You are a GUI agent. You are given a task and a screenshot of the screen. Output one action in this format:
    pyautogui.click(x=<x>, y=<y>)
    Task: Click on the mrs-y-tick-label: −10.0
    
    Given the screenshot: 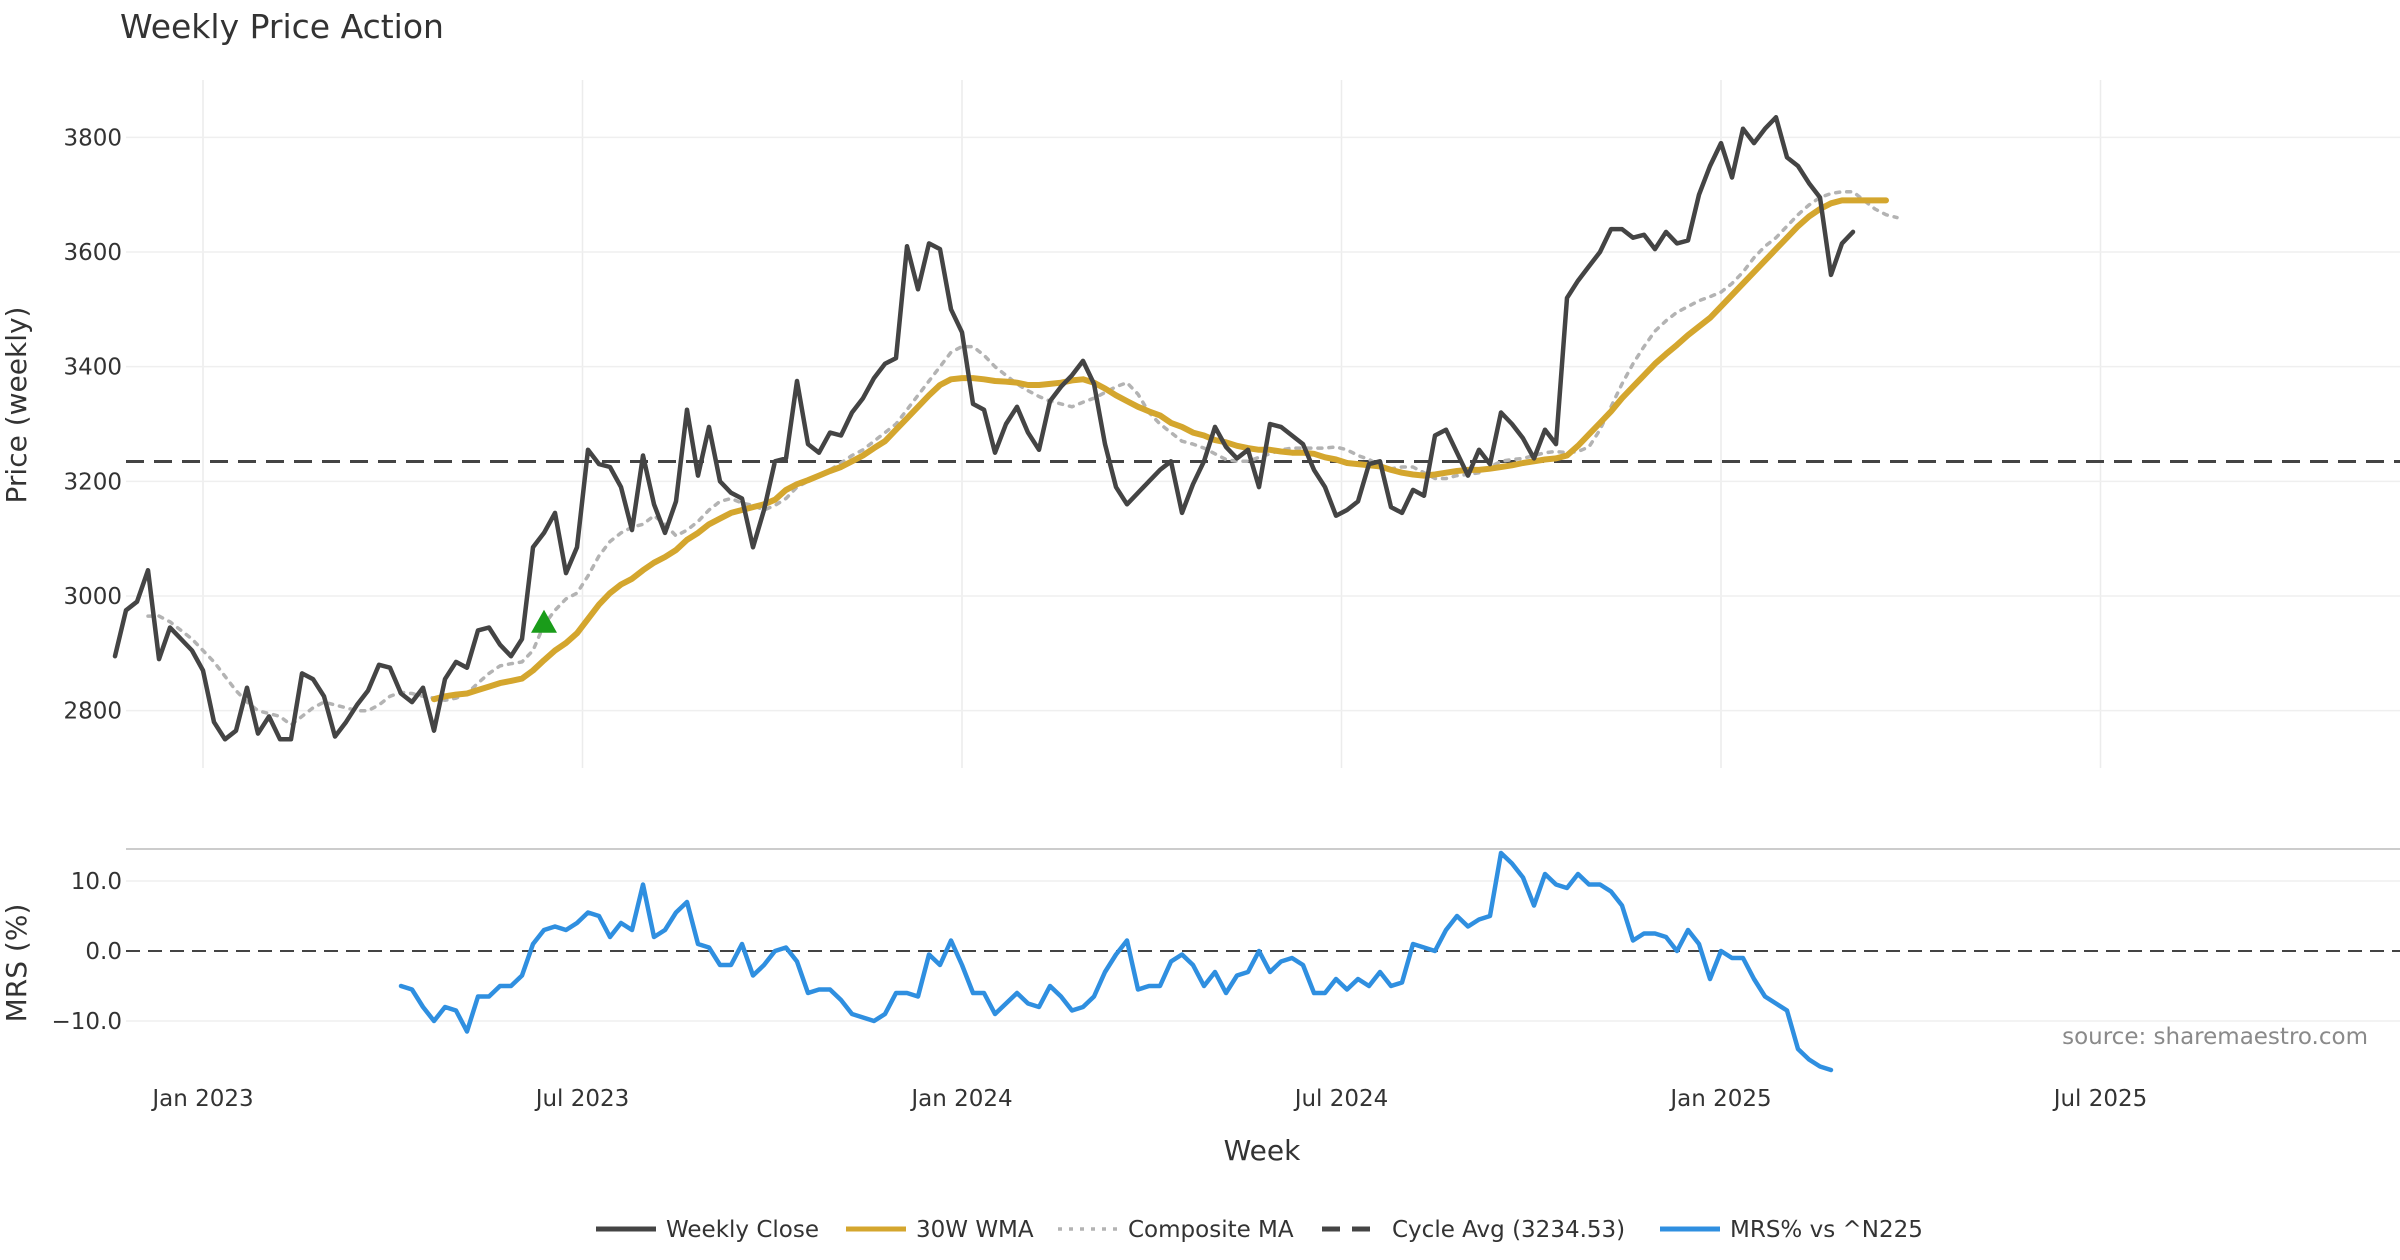 What is the action you would take?
    pyautogui.click(x=87, y=1022)
    